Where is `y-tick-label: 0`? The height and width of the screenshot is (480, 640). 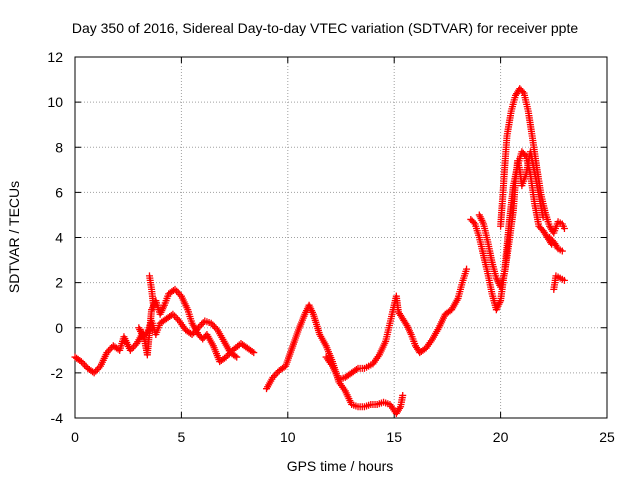 y-tick-label: 0 is located at coordinates (59, 328).